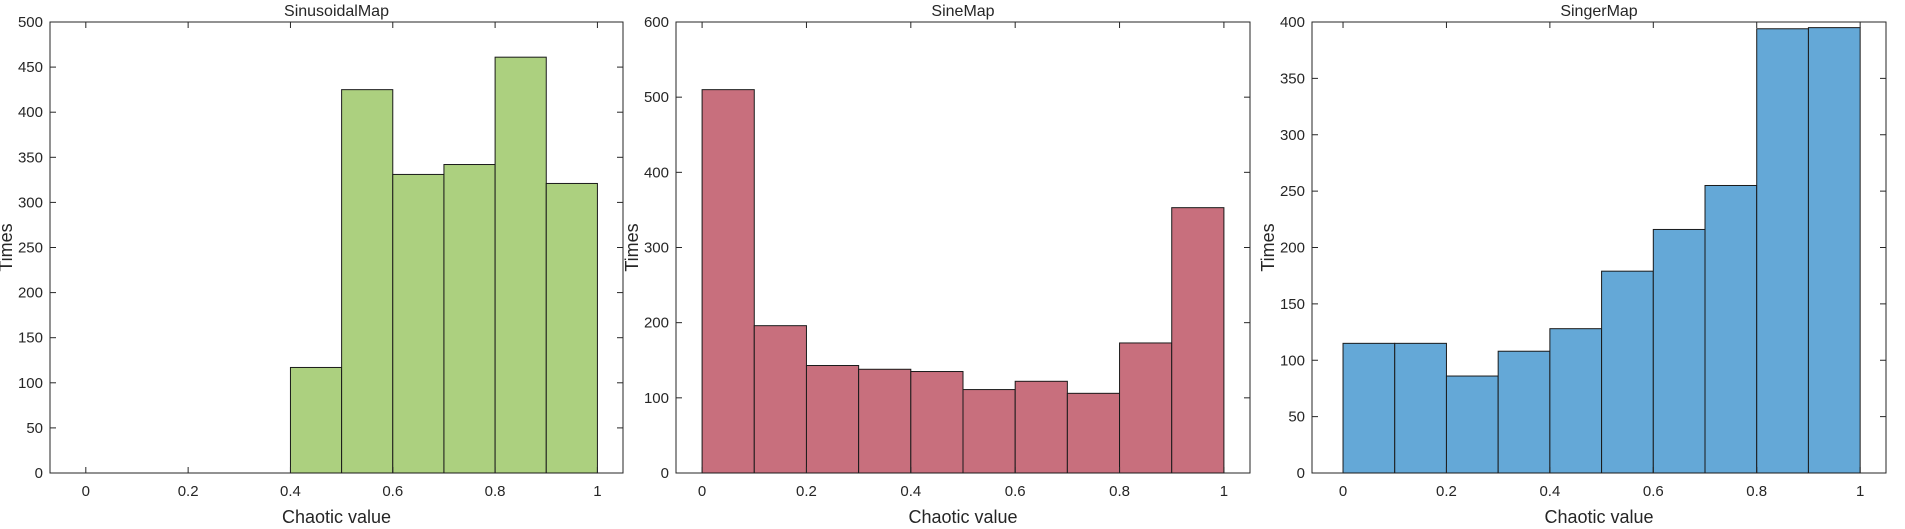 The height and width of the screenshot is (529, 1905). Describe the element at coordinates (30, 67) in the screenshot. I see `y-tick-label: 450` at that location.